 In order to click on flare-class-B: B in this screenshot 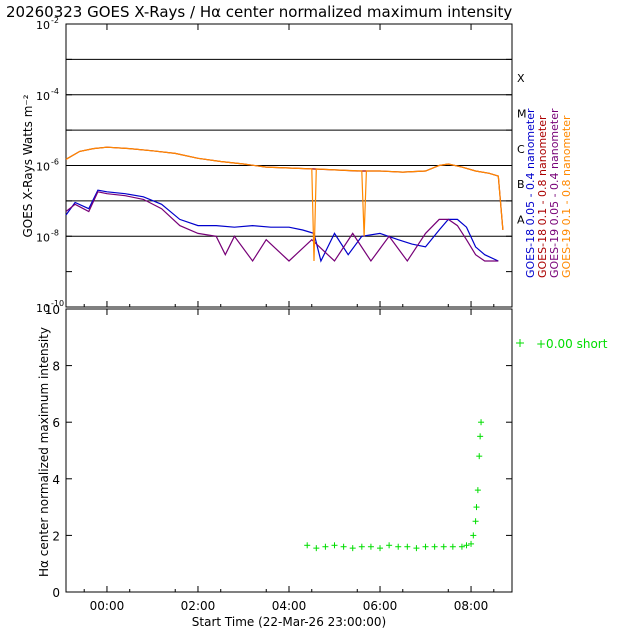, I will do `click(521, 184)`.